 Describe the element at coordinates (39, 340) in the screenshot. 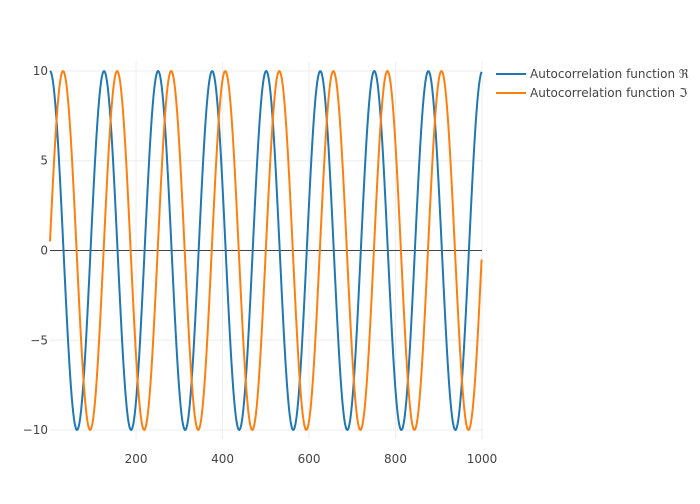

I see `y-tick-label: −5` at that location.